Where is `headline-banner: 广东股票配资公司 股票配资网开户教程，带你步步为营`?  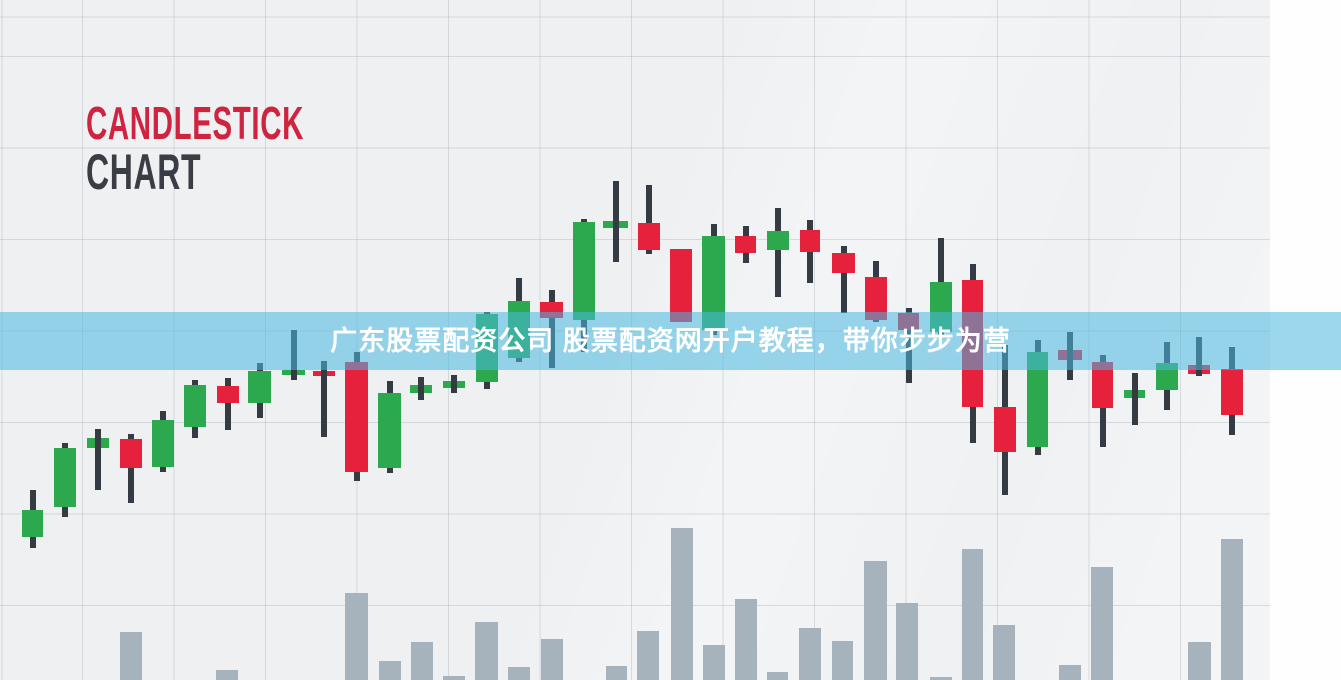
headline-banner: 广东股票配资公司 股票配资网开户教程，带你步步为营 is located at coordinates (670, 341).